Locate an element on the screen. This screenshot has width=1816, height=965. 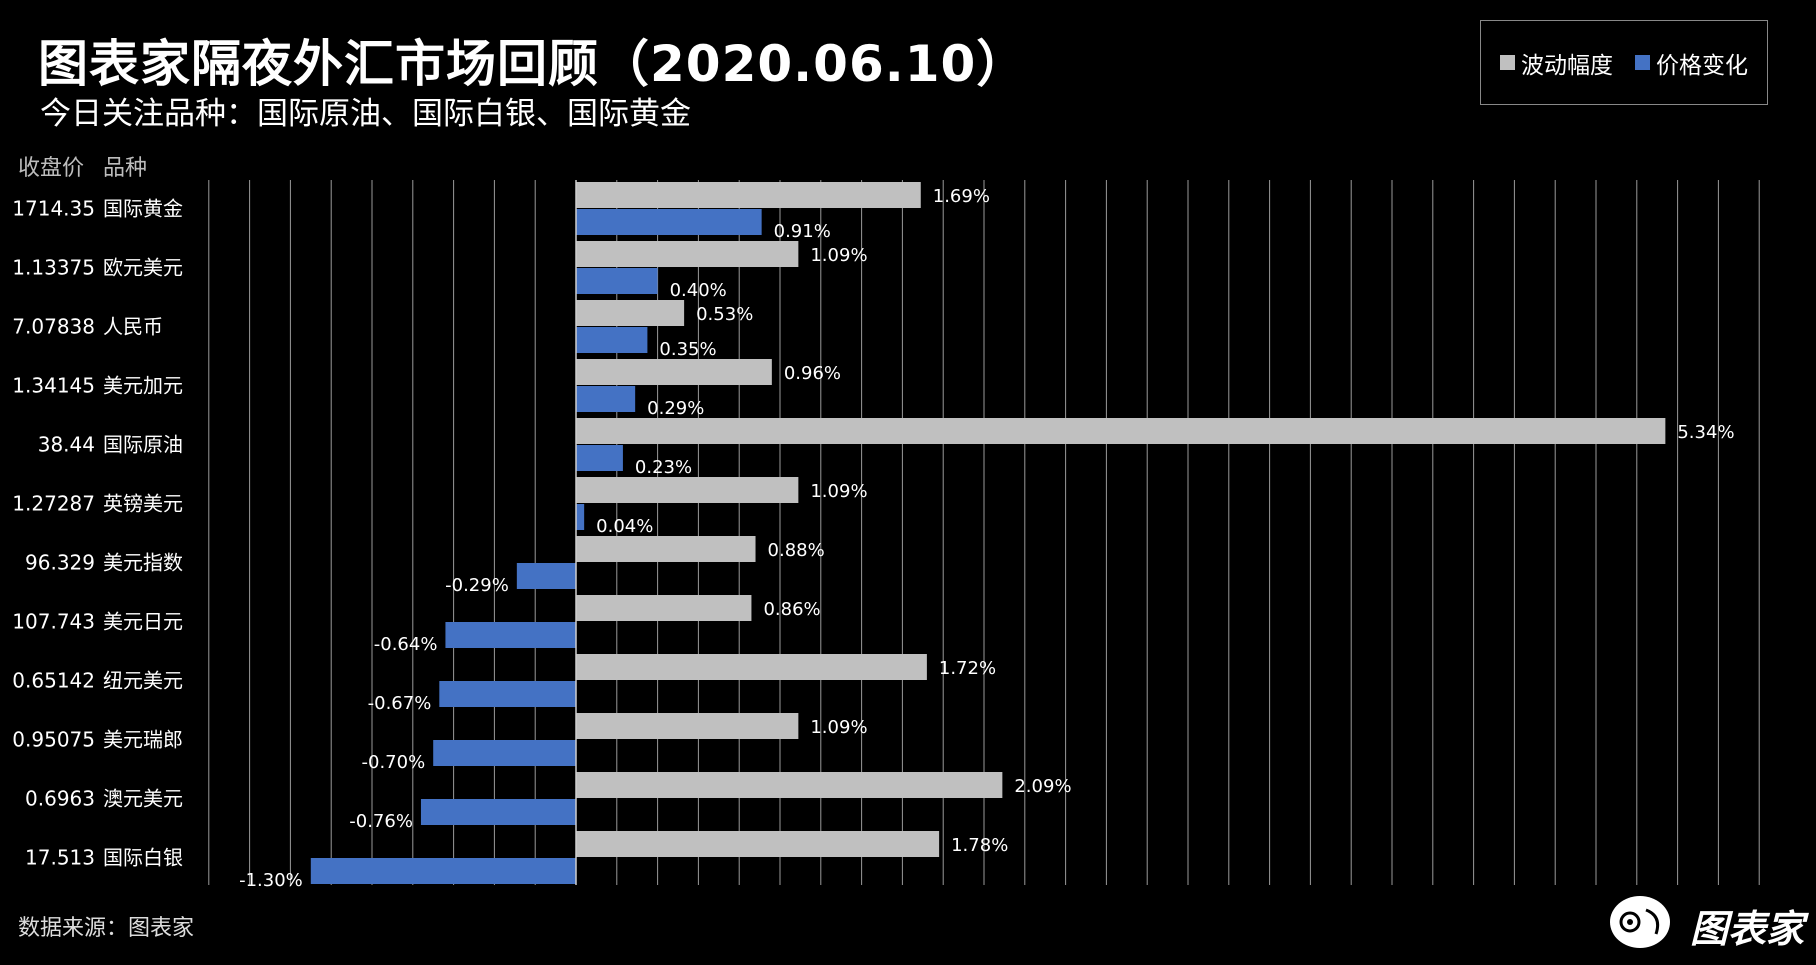
data-label-price-change: -0.67% is located at coordinates (400, 703).